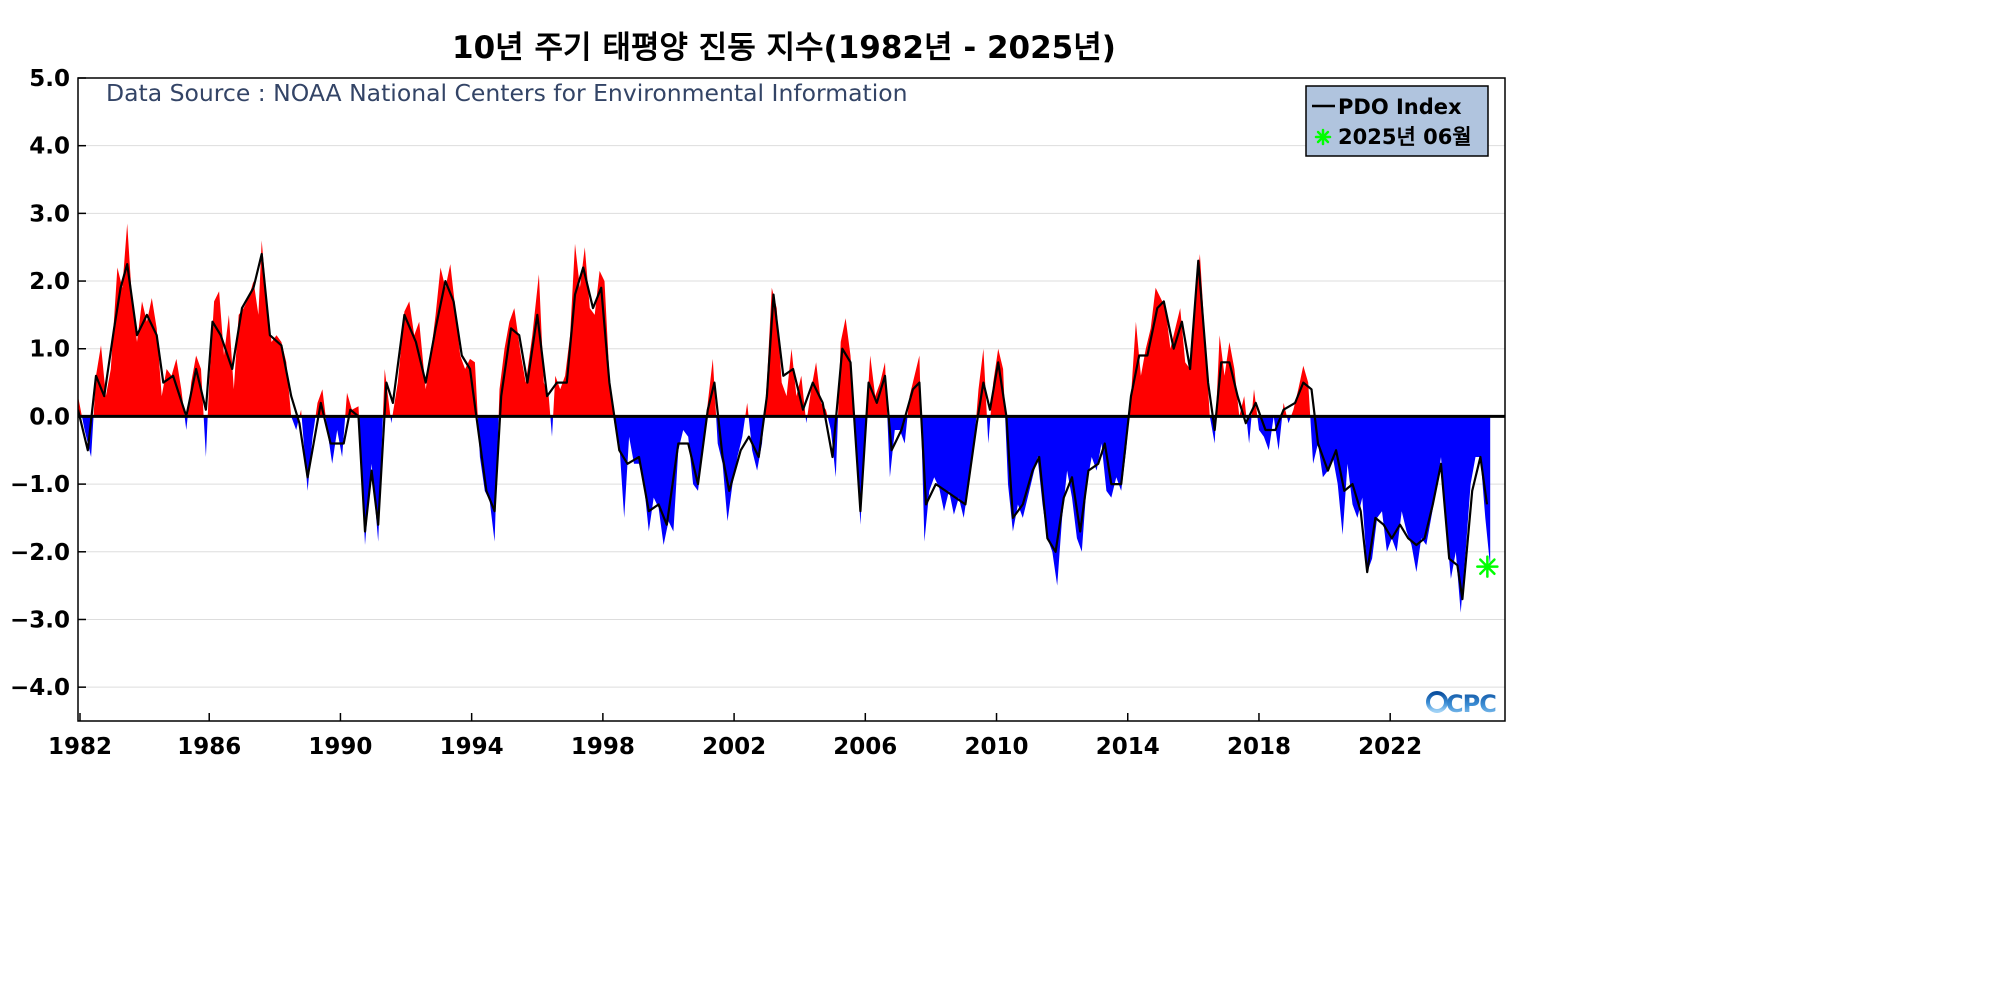  What do you see at coordinates (1390, 747) in the screenshot?
I see `x-tick-label-10: 2022` at bounding box center [1390, 747].